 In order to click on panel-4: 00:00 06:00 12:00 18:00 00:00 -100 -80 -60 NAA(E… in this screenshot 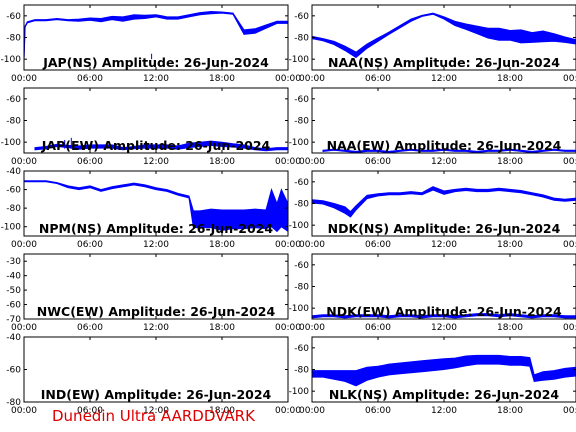, I will do `click(432, 127)`.